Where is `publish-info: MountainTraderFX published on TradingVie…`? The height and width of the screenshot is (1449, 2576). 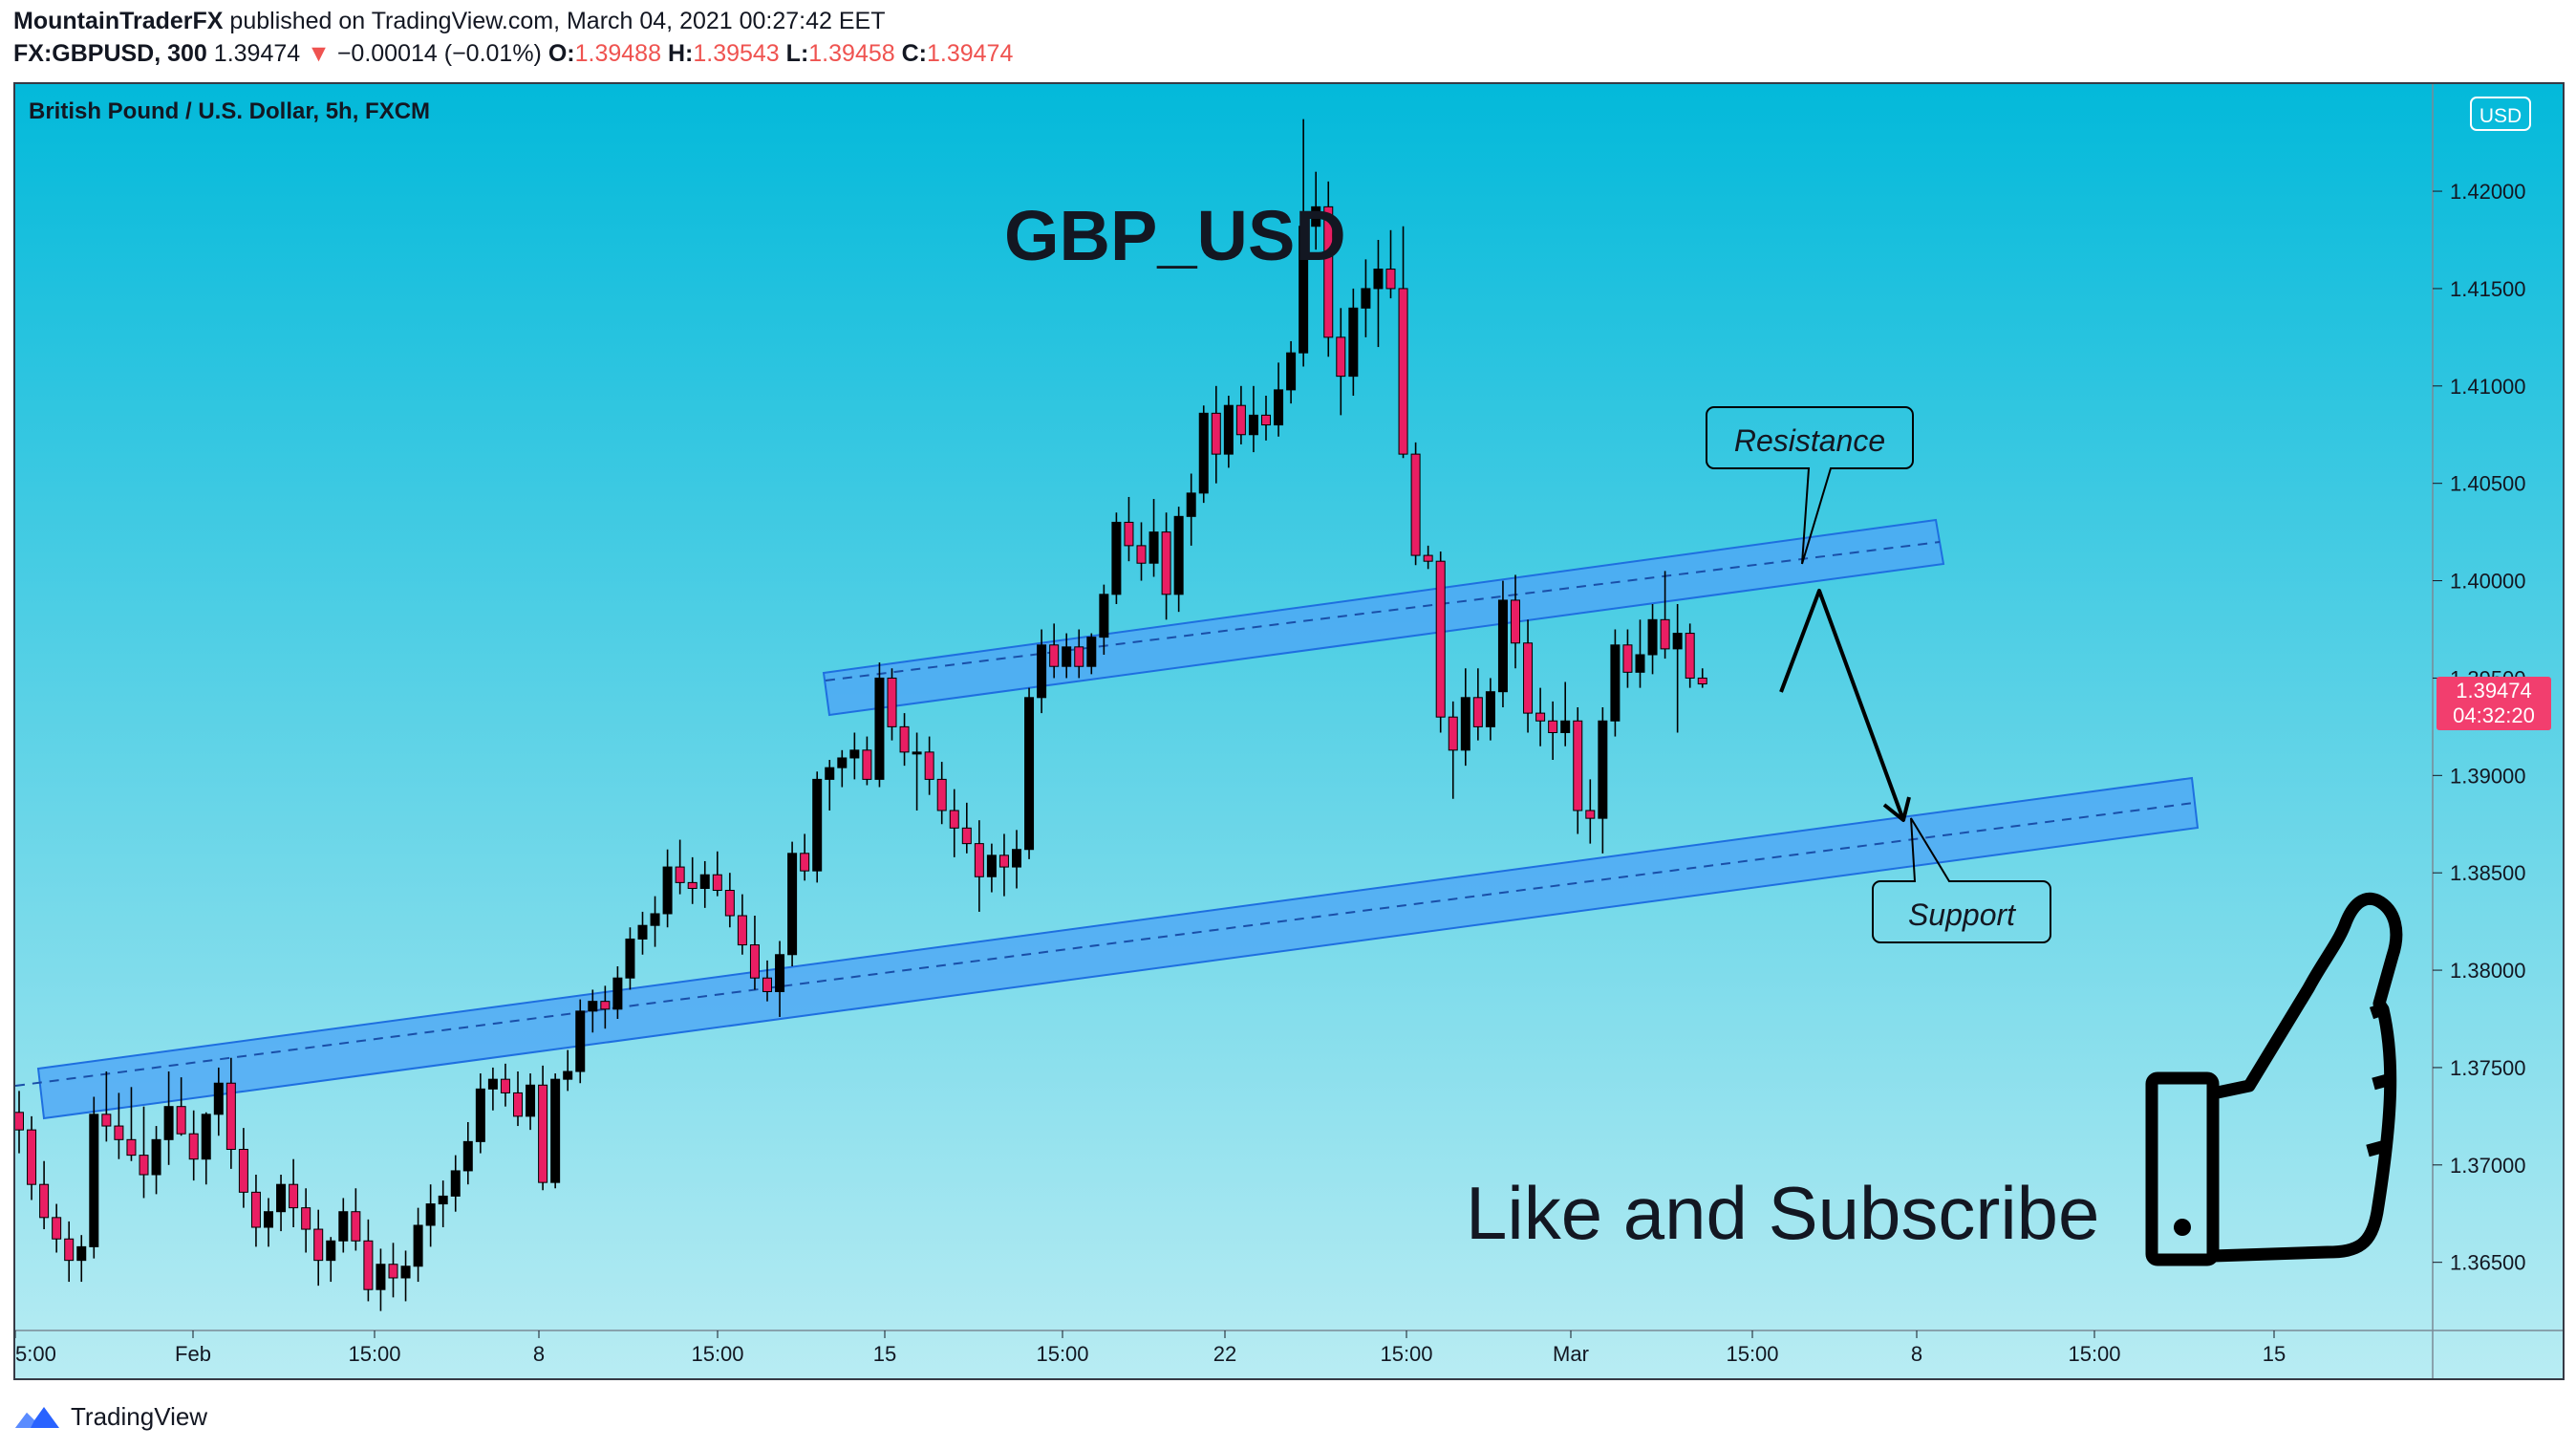
publish-info: MountainTraderFX published on TradingVie… is located at coordinates (449, 21).